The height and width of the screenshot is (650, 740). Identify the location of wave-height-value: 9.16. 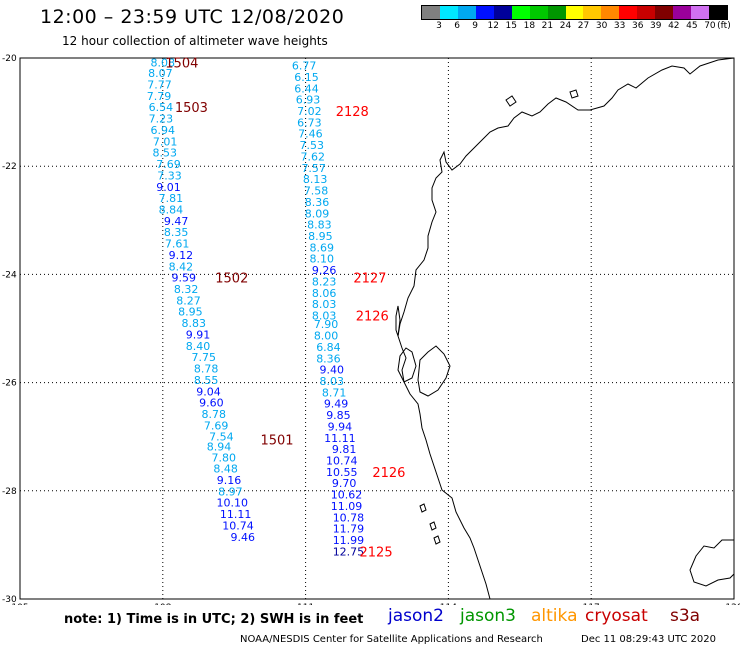
(229, 480).